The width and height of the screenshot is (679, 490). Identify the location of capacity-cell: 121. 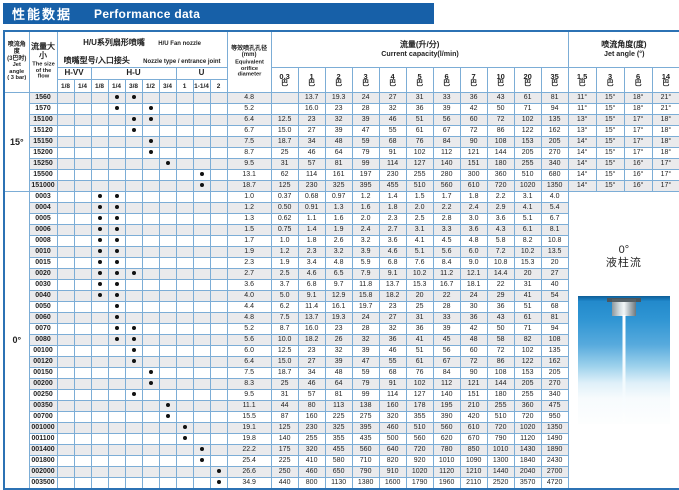
(473, 384).